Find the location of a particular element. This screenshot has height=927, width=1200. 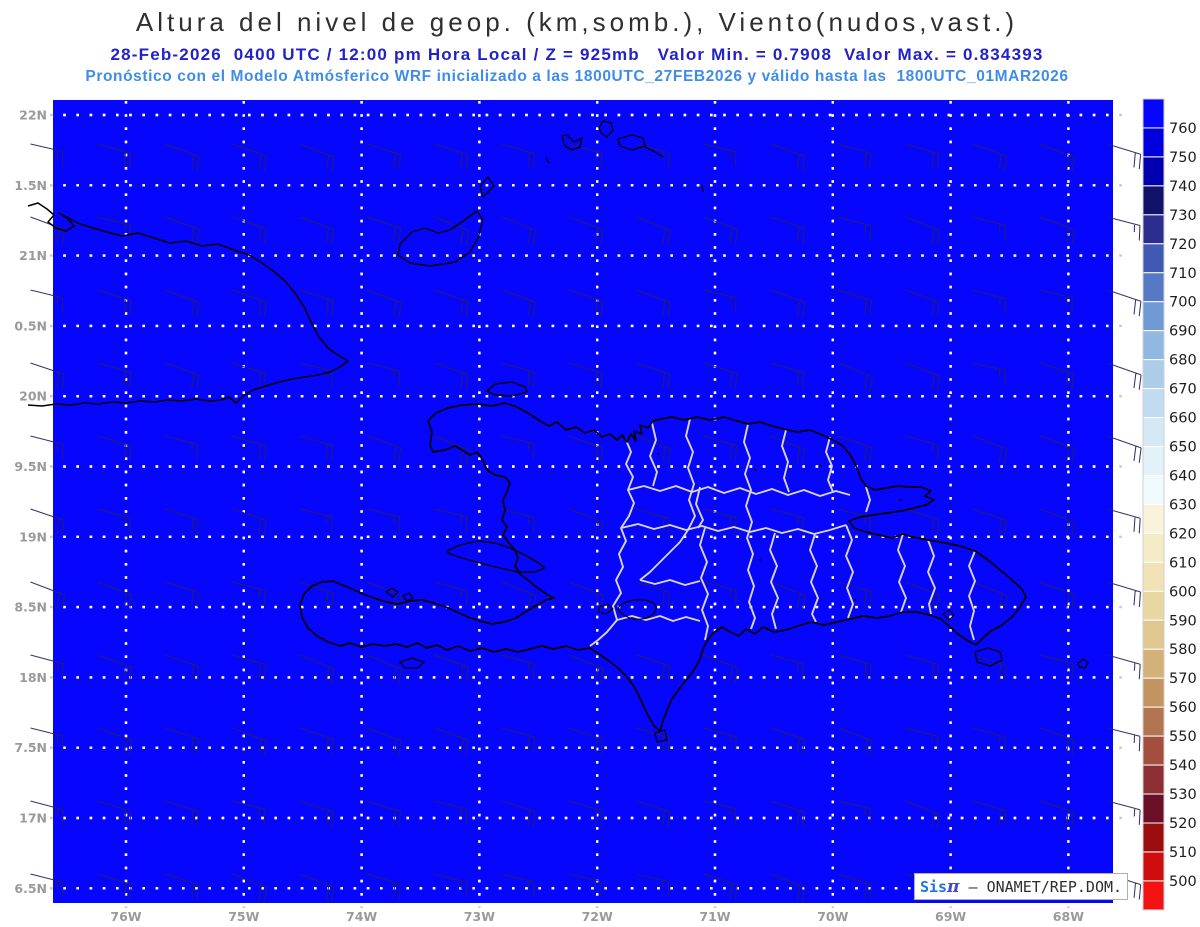

ile-a-vache-island is located at coordinates (412, 663).